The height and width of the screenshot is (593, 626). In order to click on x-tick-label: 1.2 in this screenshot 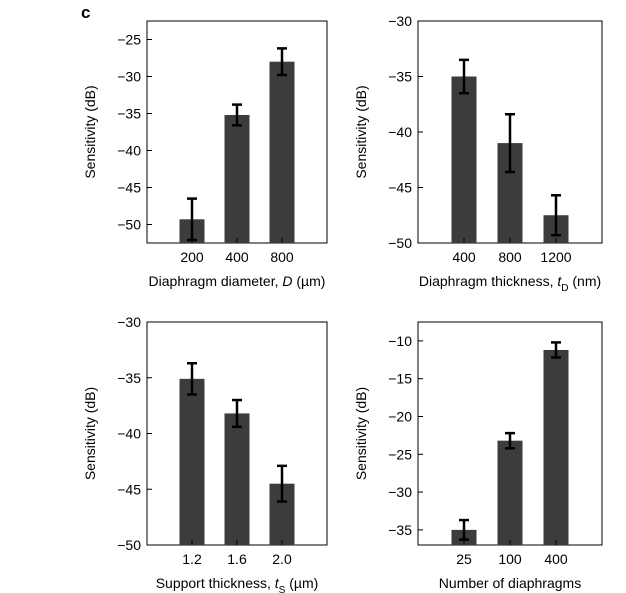, I will do `click(192, 559)`.